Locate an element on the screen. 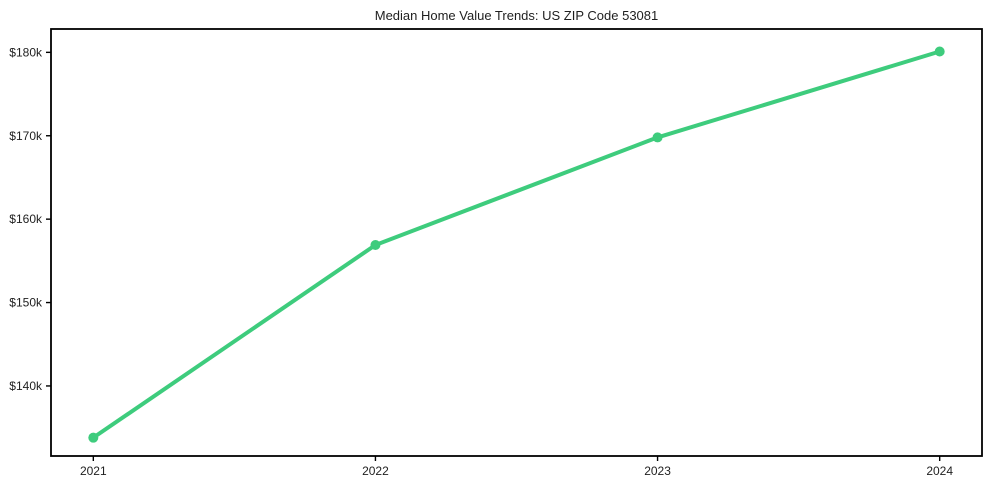 This screenshot has width=990, height=490. x-tick-label: 2023 is located at coordinates (657, 471).